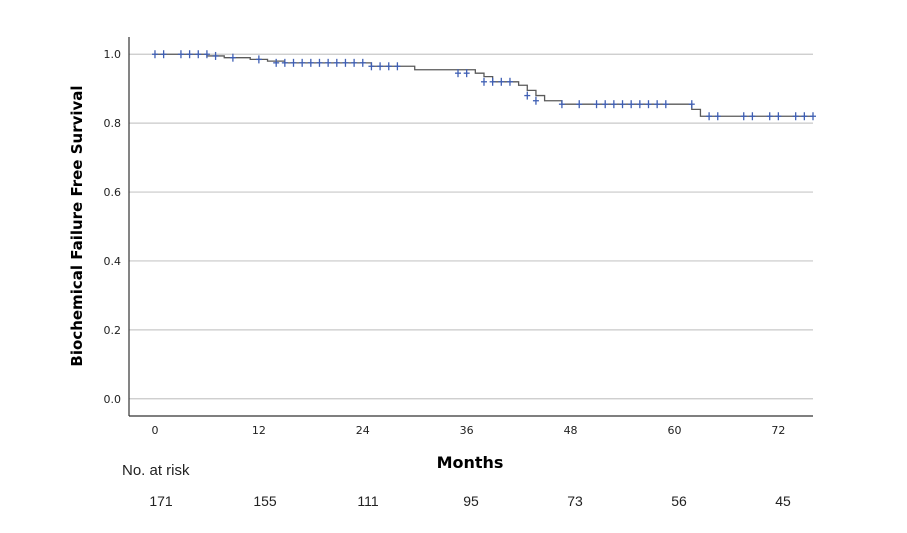 This screenshot has height=533, width=907. What do you see at coordinates (467, 430) in the screenshot?
I see `x-tick-label: 36` at bounding box center [467, 430].